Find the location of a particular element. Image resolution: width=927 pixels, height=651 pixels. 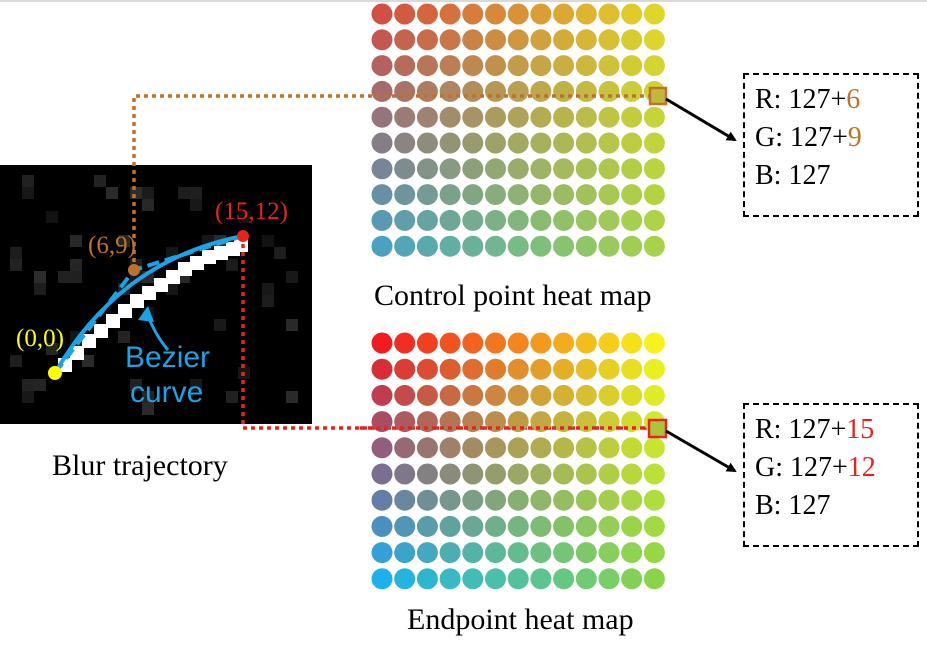

bezier-curve is located at coordinates (148, 304).